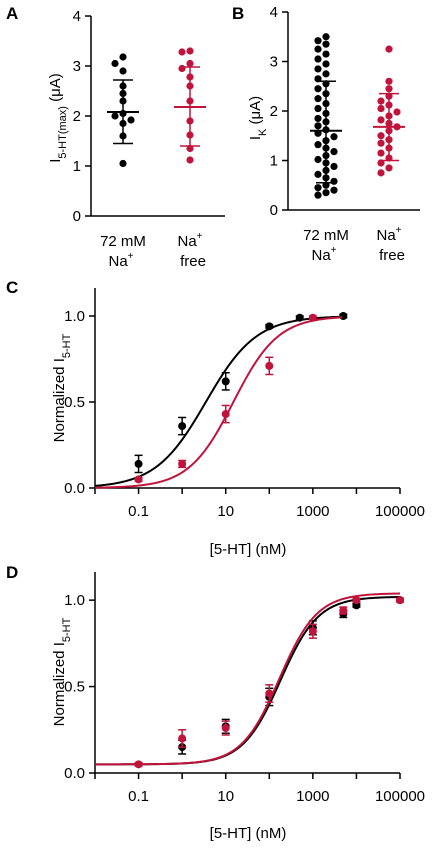 Image resolution: width=445 pixels, height=853 pixels. What do you see at coordinates (62, 387) in the screenshot?
I see `panel-c-ylabel: Normalized I5-HT` at bounding box center [62, 387].